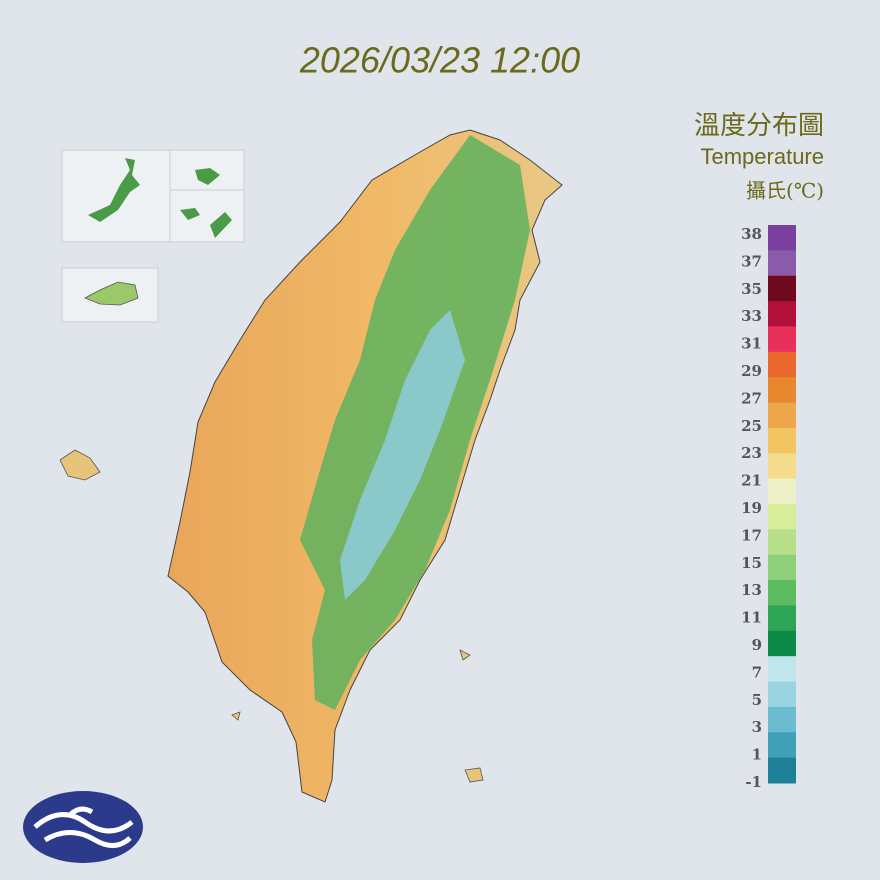 Image resolution: width=880 pixels, height=880 pixels. Describe the element at coordinates (751, 398) in the screenshot. I see `legend-label: 27` at that location.